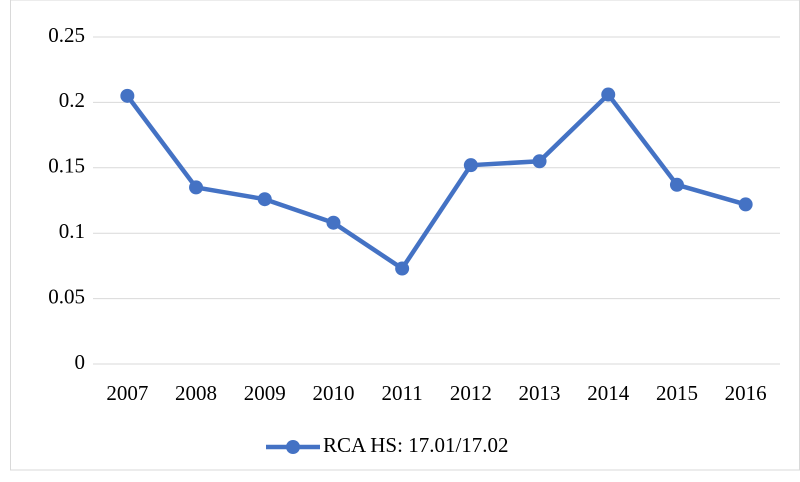 This screenshot has height=482, width=800. What do you see at coordinates (72, 100) in the screenshot?
I see `y-tick-label: 0.2` at bounding box center [72, 100].